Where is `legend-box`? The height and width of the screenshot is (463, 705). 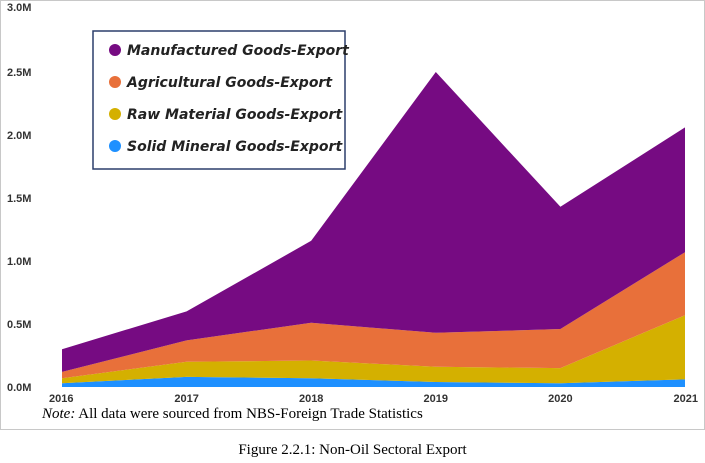
legend-box is located at coordinates (219, 100).